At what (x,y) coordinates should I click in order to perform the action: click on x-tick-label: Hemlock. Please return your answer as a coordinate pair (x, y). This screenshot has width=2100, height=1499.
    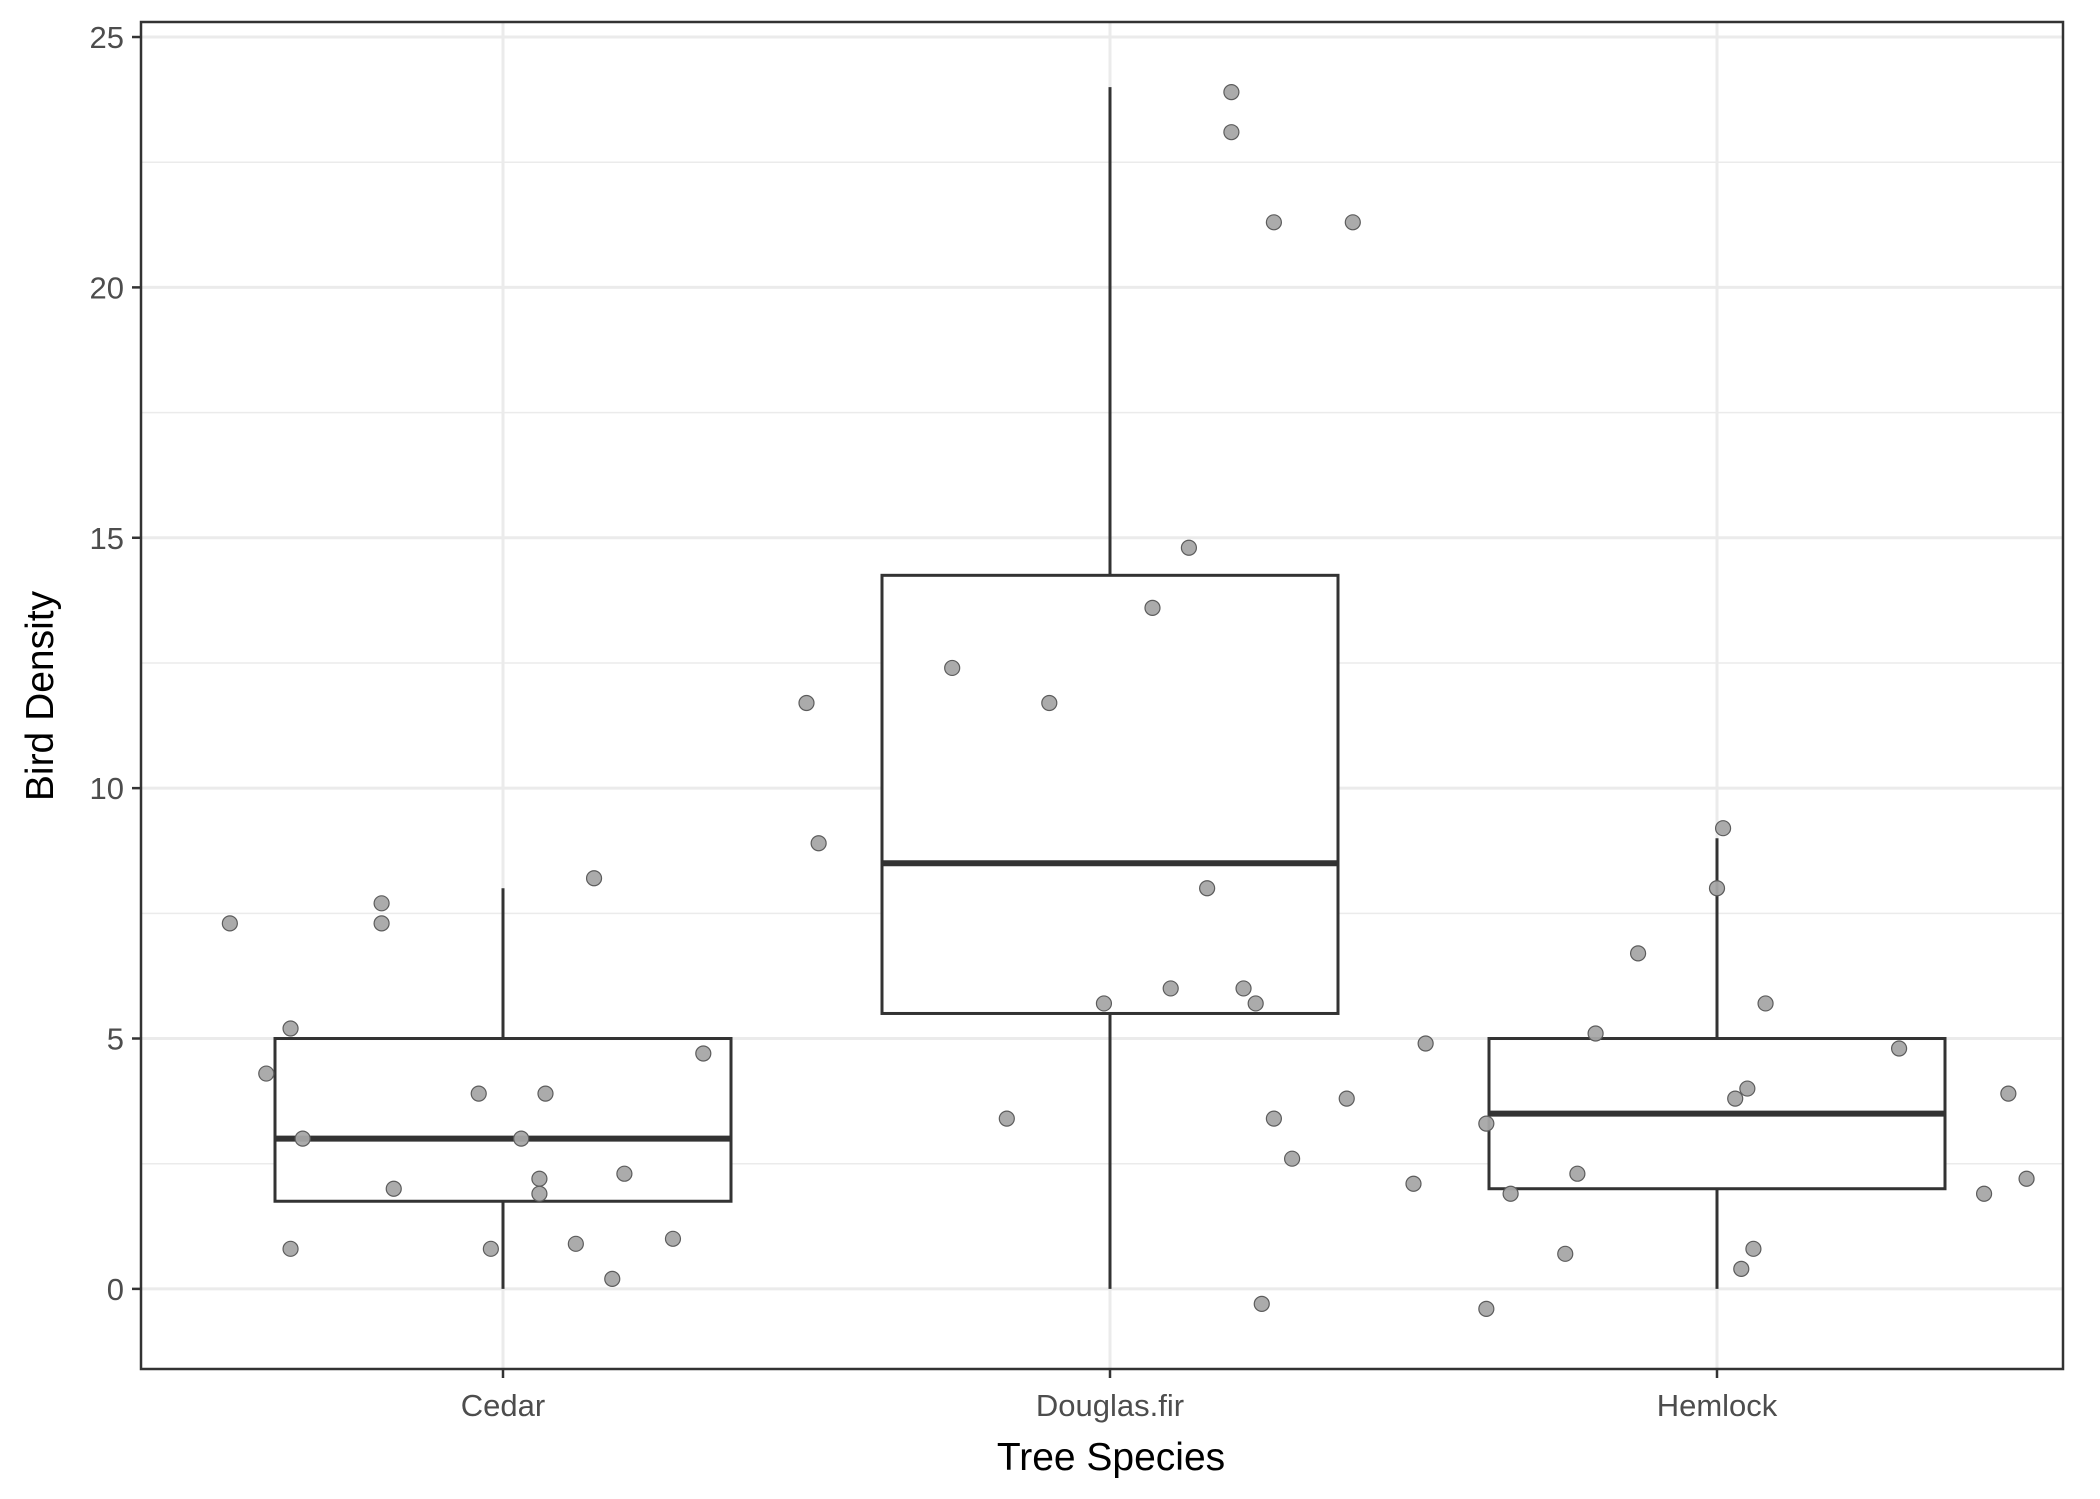
    Looking at the image, I should click on (1717, 1405).